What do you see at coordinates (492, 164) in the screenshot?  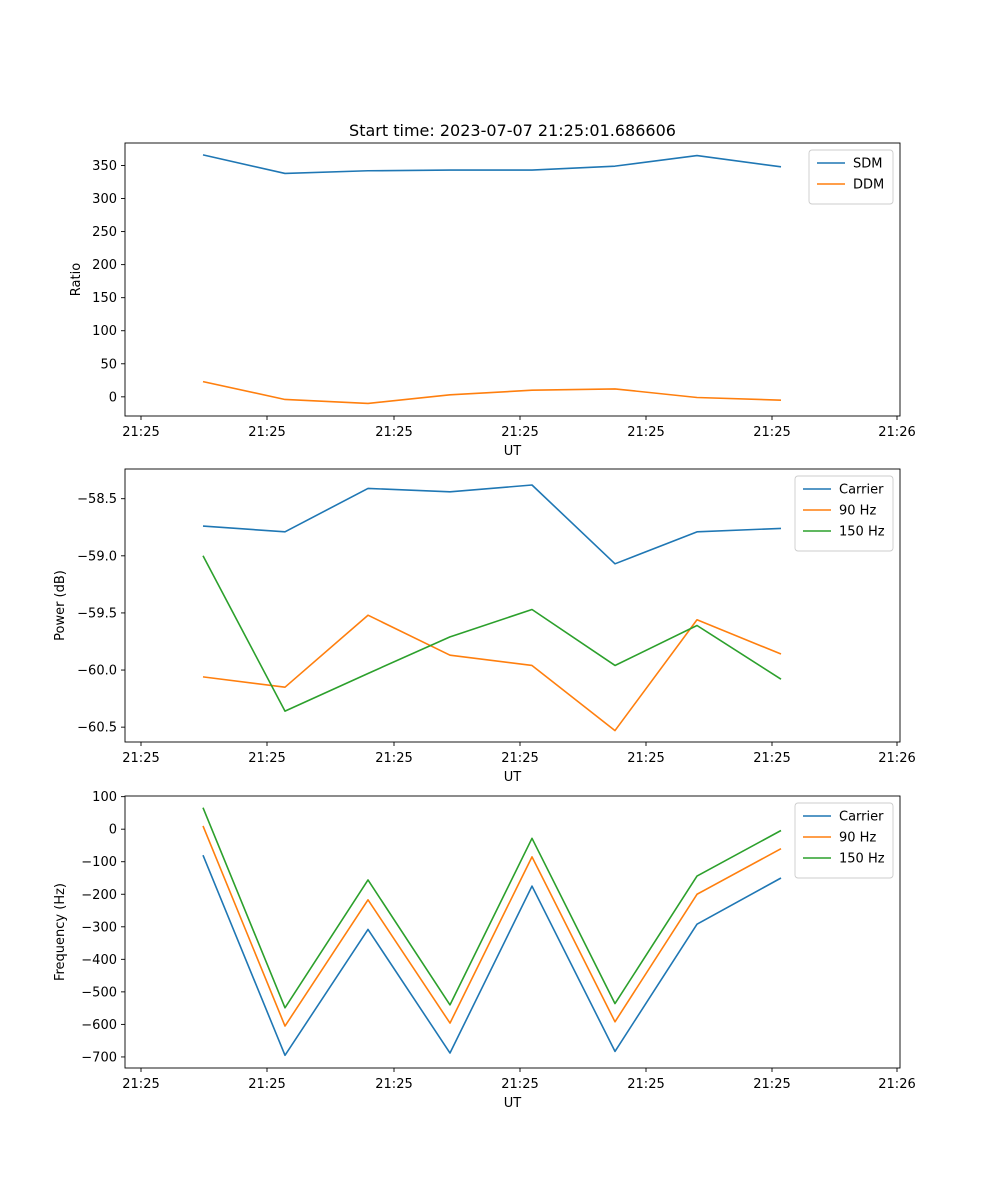 I see `series-line-sdm` at bounding box center [492, 164].